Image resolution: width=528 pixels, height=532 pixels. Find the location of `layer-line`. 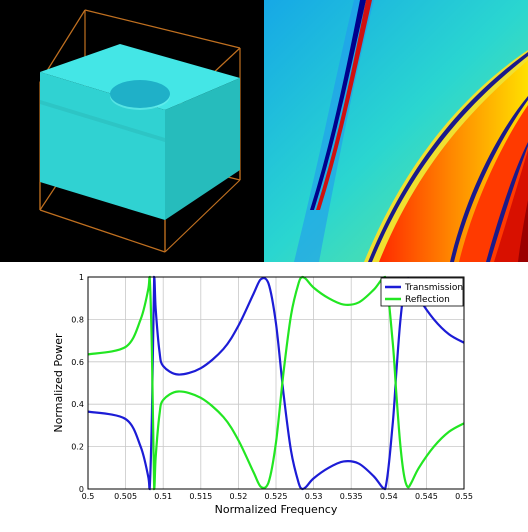

layer-line is located at coordinates (102, 121).